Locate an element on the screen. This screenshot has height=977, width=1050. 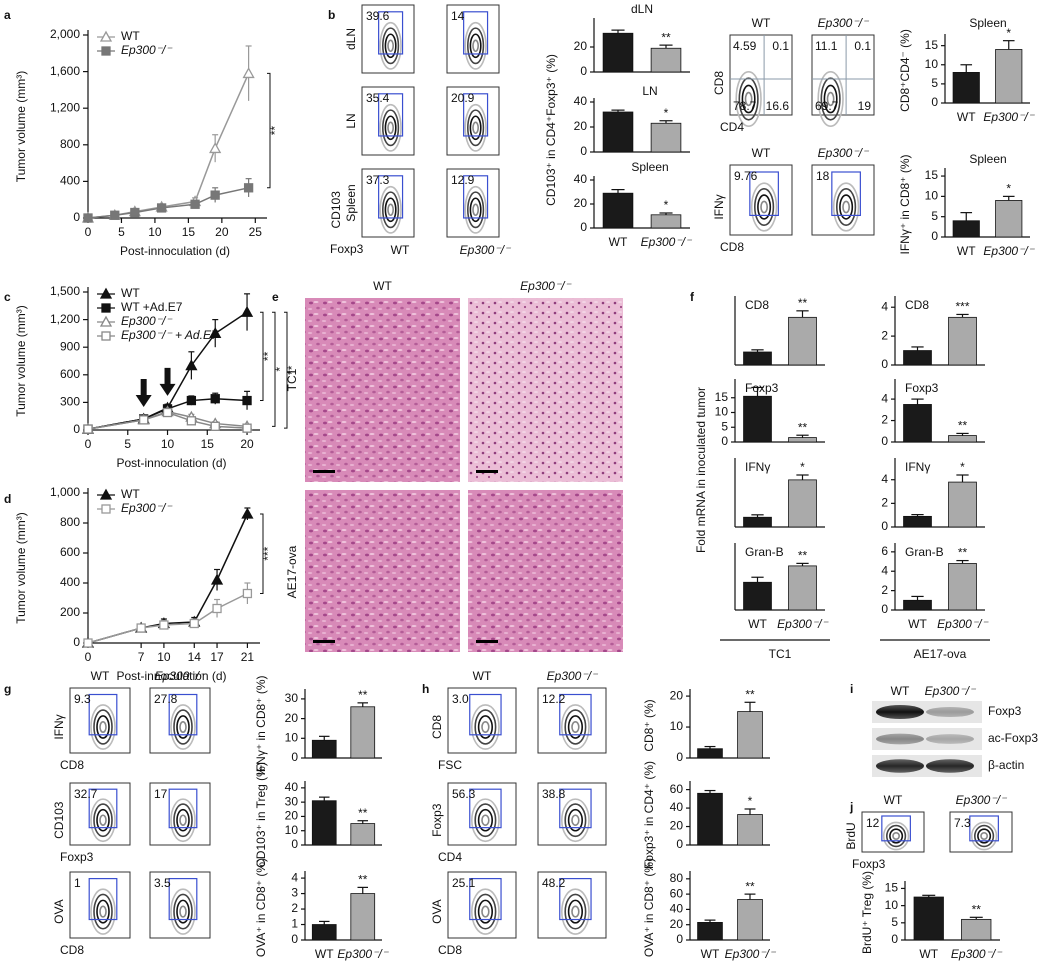
significance: * is located at coordinates (666, 205).